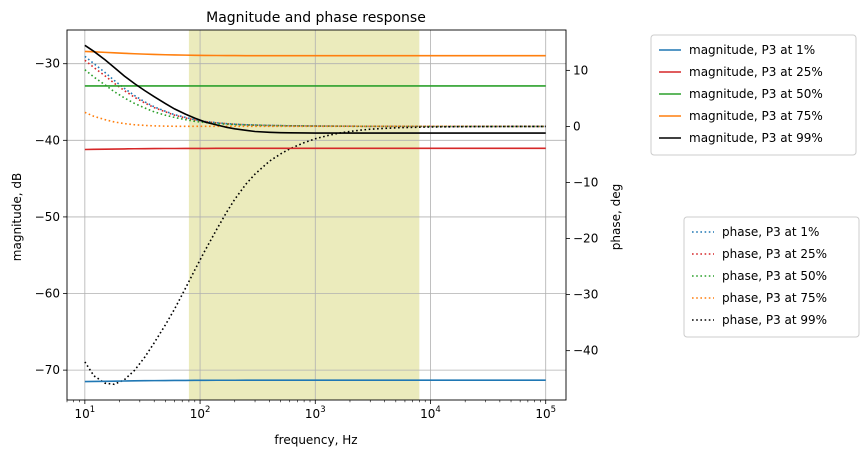  What do you see at coordinates (774, 320) in the screenshot?
I see `legend-label: phase, P3 at 99%` at bounding box center [774, 320].